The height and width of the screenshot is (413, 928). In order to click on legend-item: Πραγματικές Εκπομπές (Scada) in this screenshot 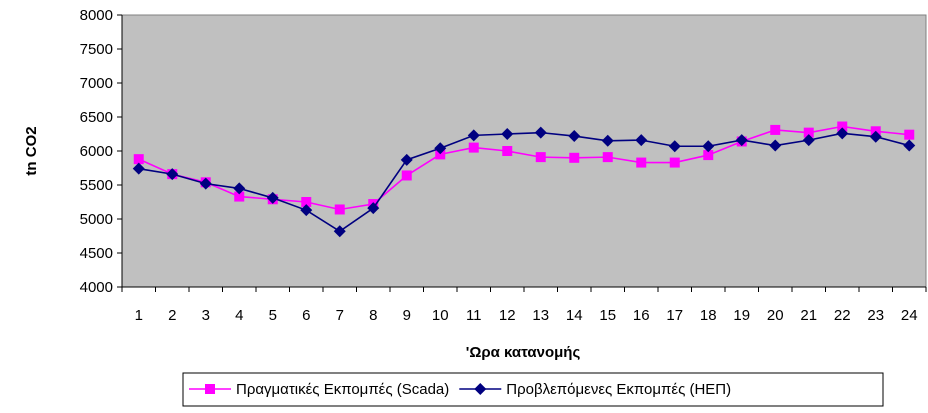, I will do `click(319, 389)`.